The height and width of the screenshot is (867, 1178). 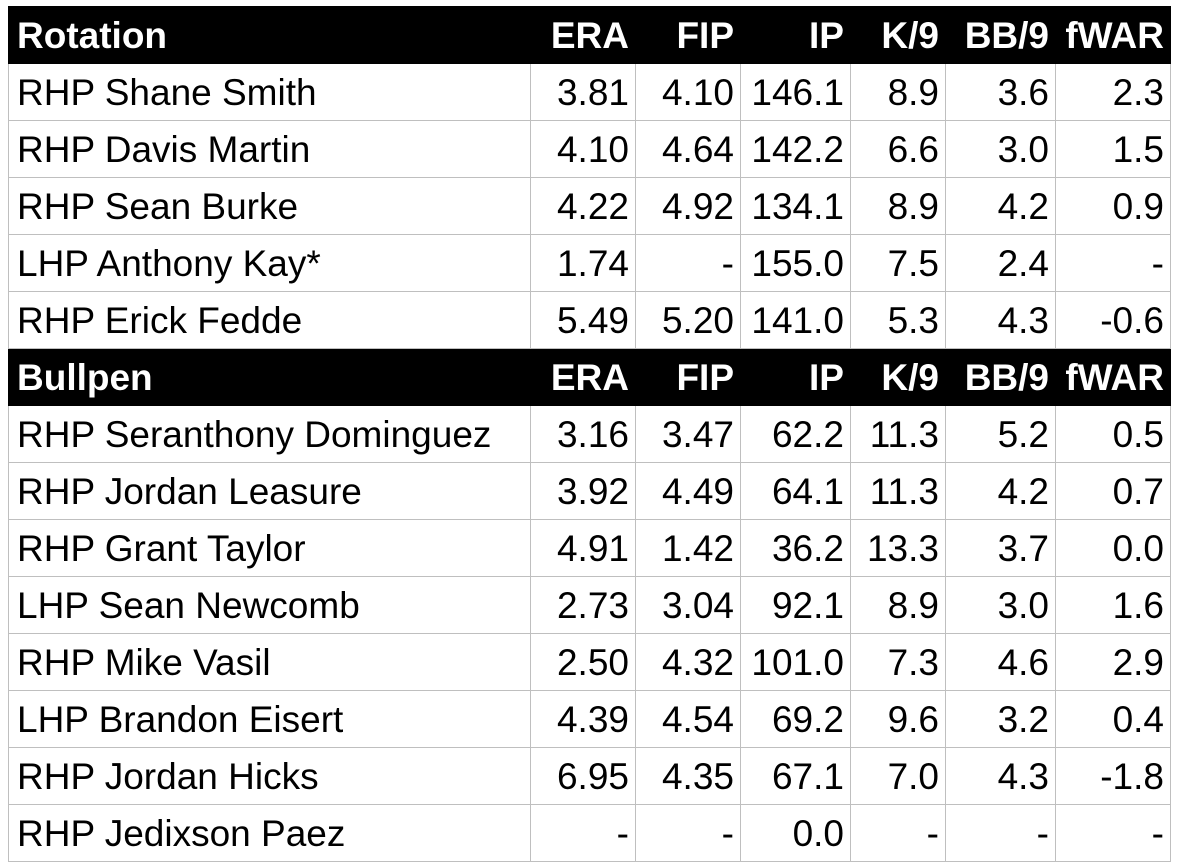 I want to click on stat-cell: 2.50, so click(x=583, y=662).